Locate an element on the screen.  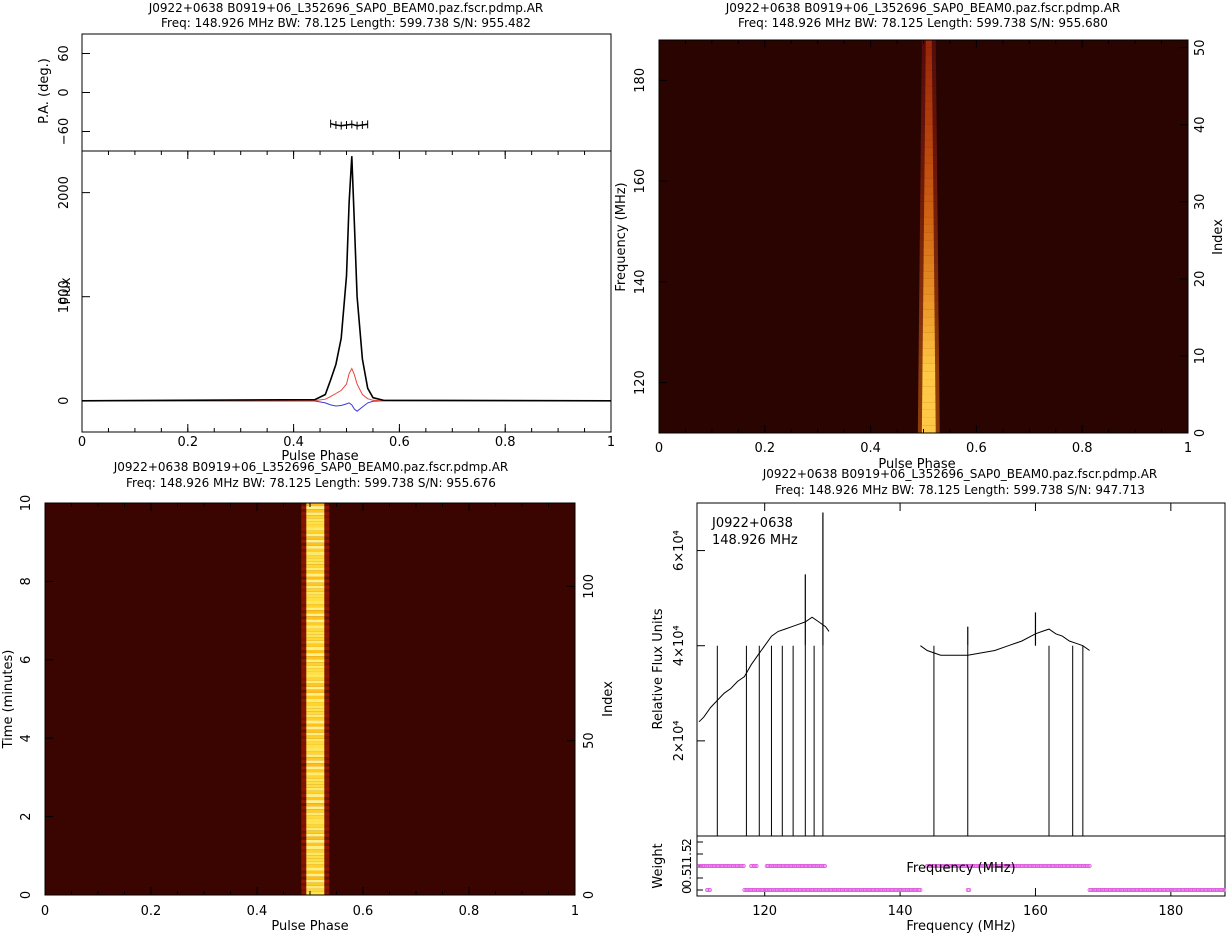
freq-phase-y2-tick-label: 40 is located at coordinates (1200, 124).